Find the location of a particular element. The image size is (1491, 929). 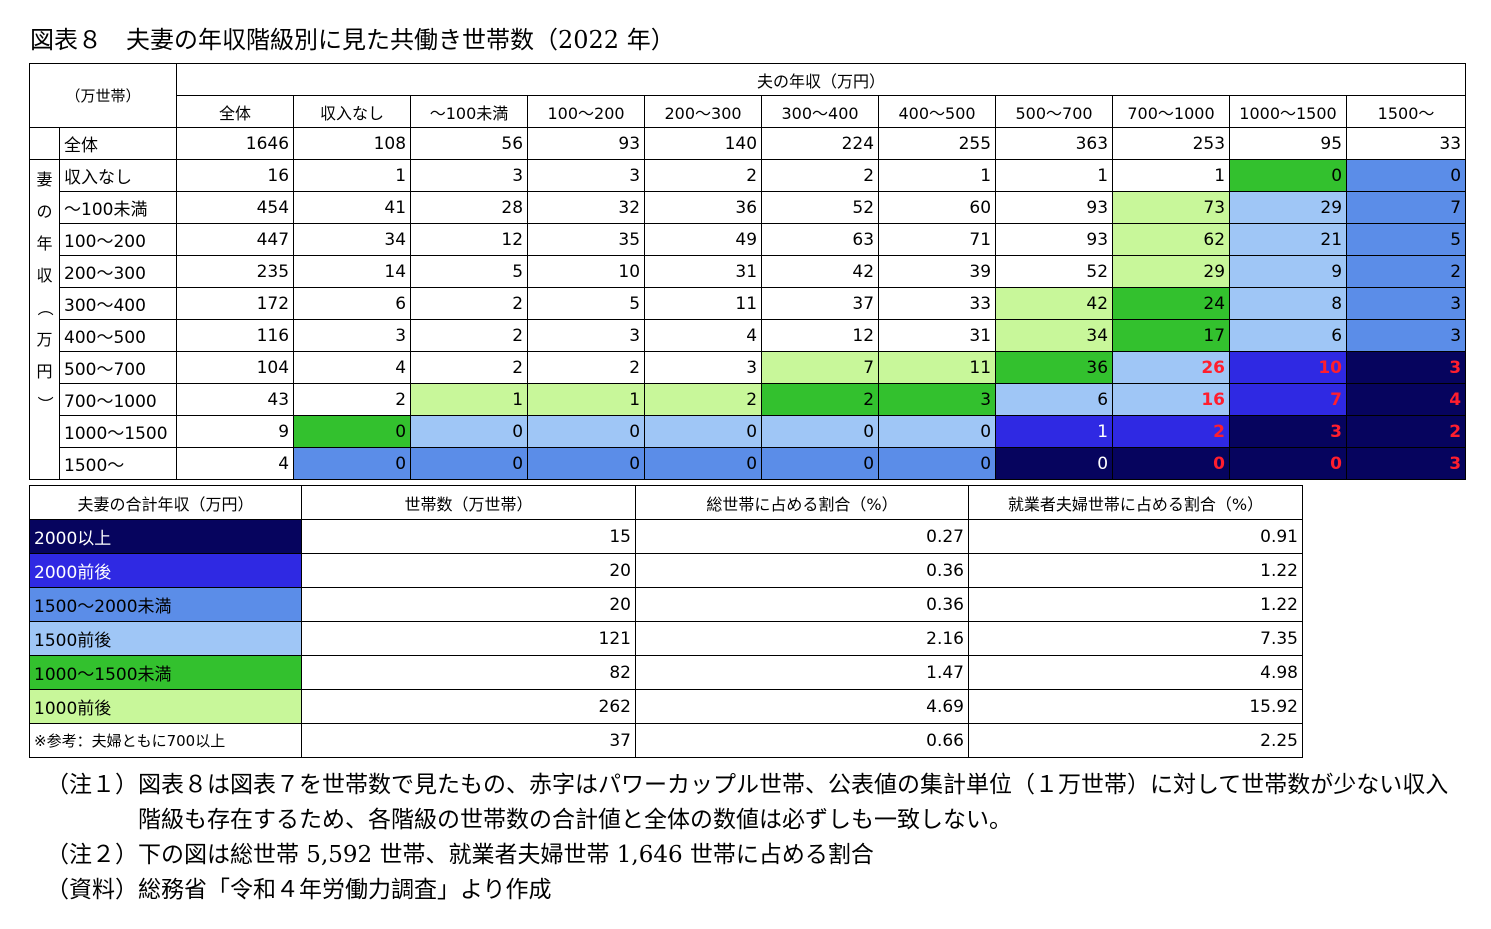

data-cell: 33 is located at coordinates (937, 303).